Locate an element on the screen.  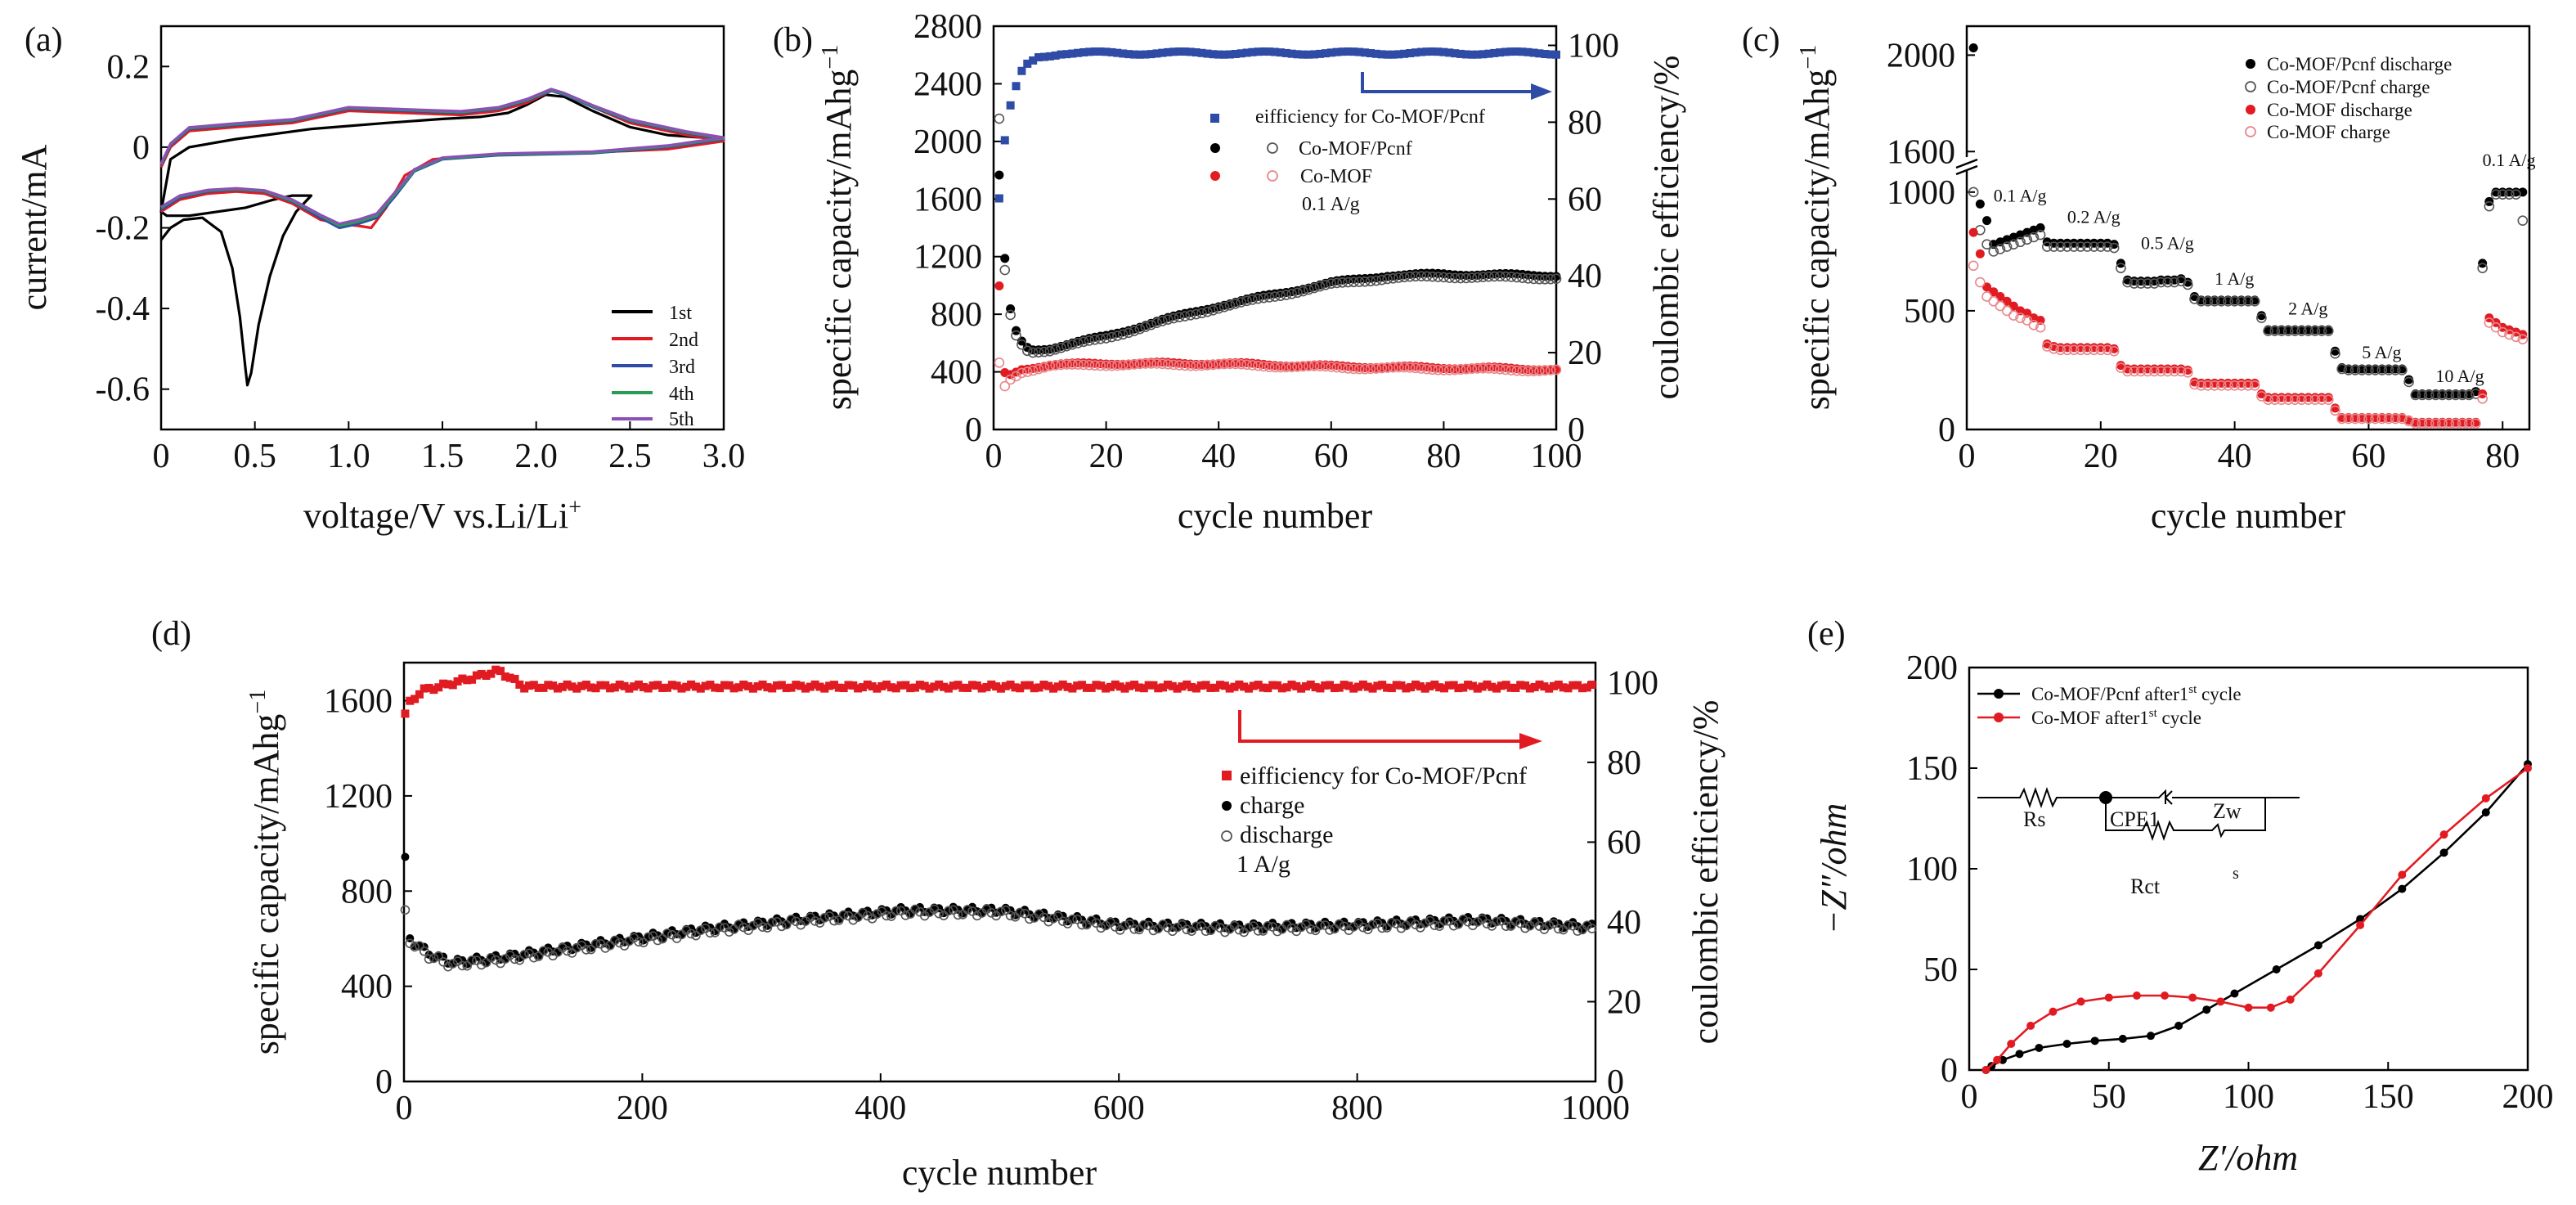
legend-marker is located at coordinates (2250, 64).